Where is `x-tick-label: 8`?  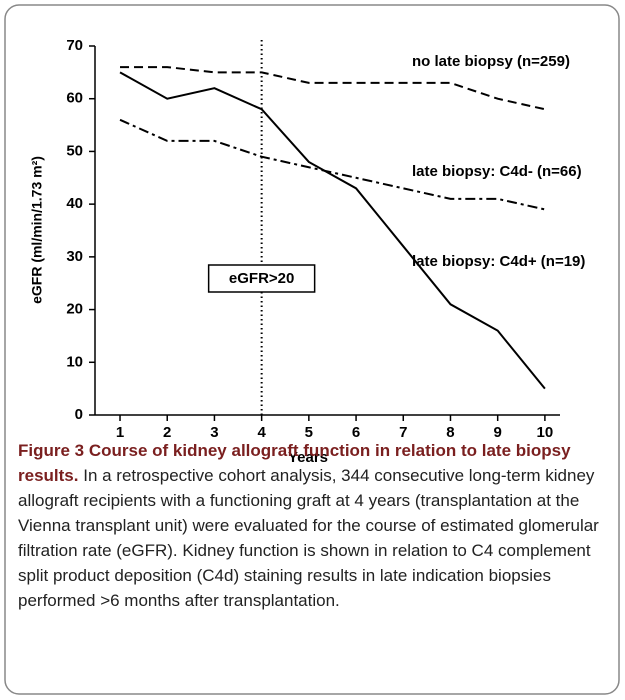 x-tick-label: 8 is located at coordinates (450, 432).